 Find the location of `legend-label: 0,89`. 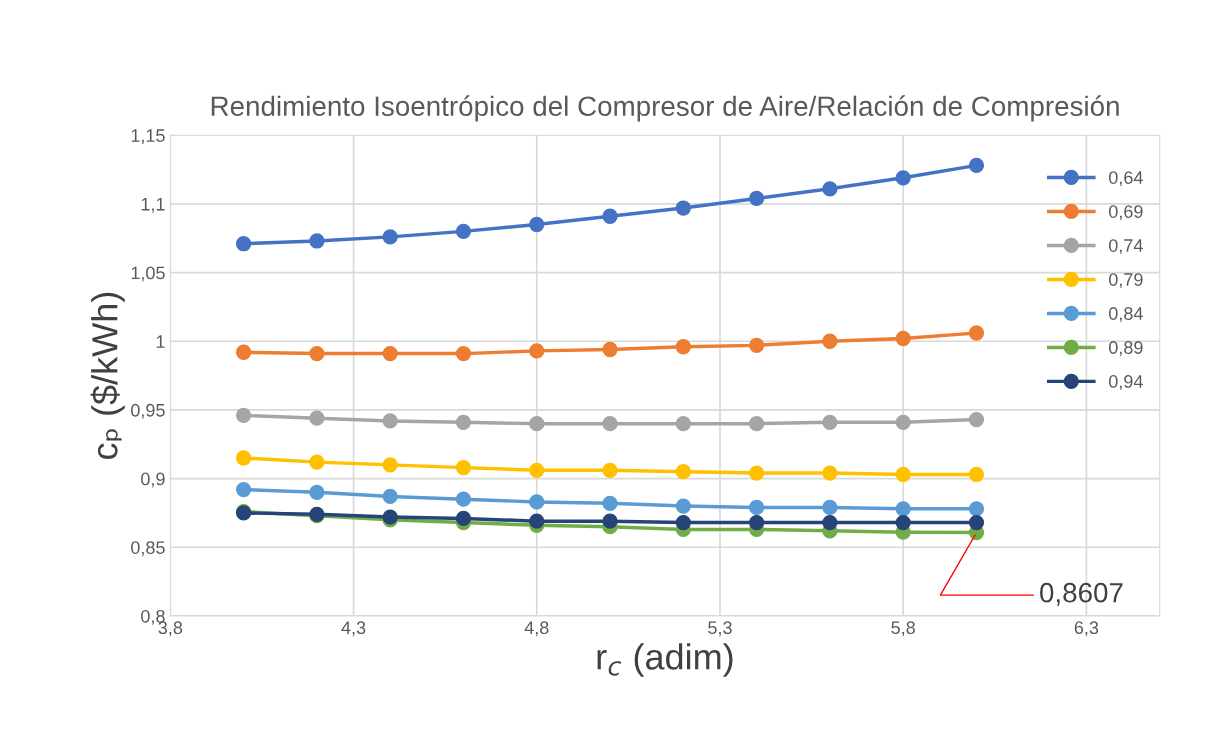

legend-label: 0,89 is located at coordinates (1126, 349).